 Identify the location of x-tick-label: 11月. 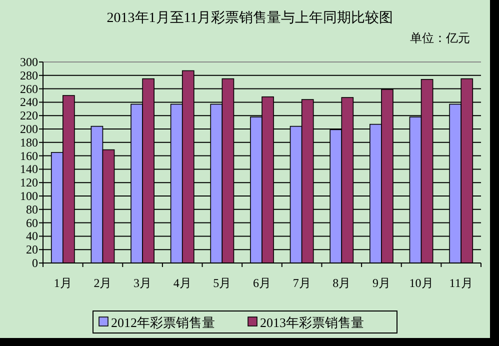
(461, 283).